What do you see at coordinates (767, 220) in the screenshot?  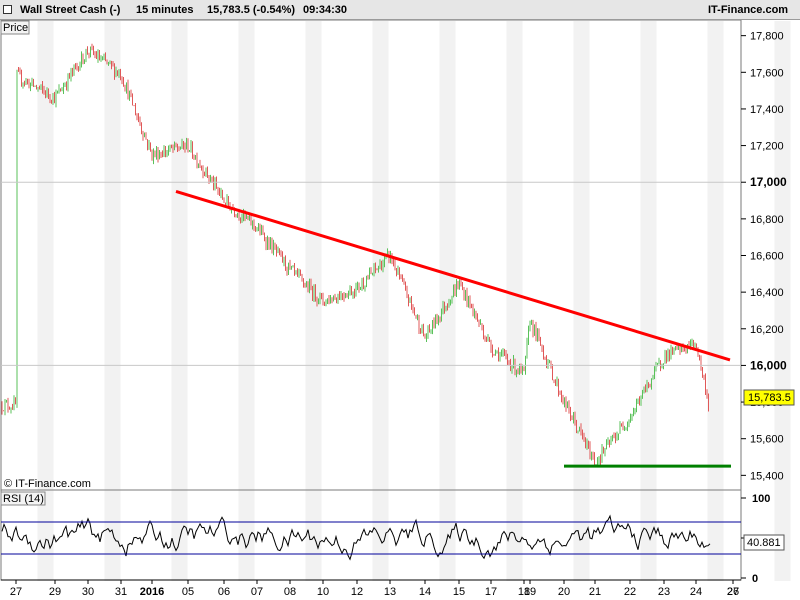 I see `ytick-label: 16,800` at bounding box center [767, 220].